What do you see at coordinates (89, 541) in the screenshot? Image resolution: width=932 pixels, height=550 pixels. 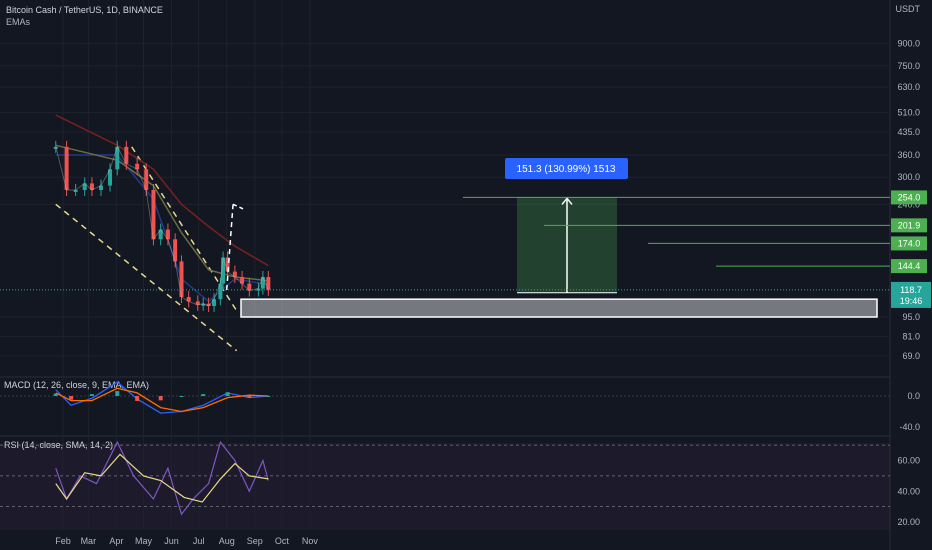 I see `x-tick-label: Mar` at bounding box center [89, 541].